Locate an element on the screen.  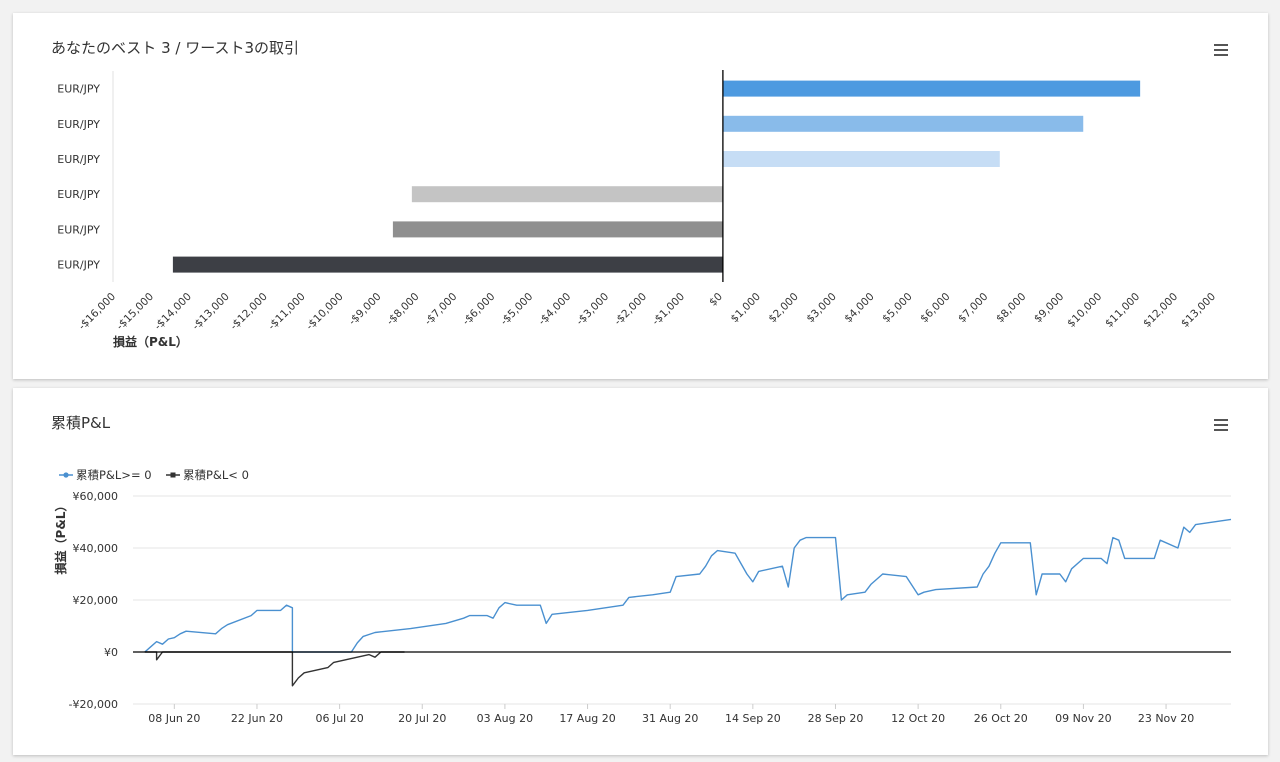
x-tick-label: 31 Aug 20 is located at coordinates (670, 718).